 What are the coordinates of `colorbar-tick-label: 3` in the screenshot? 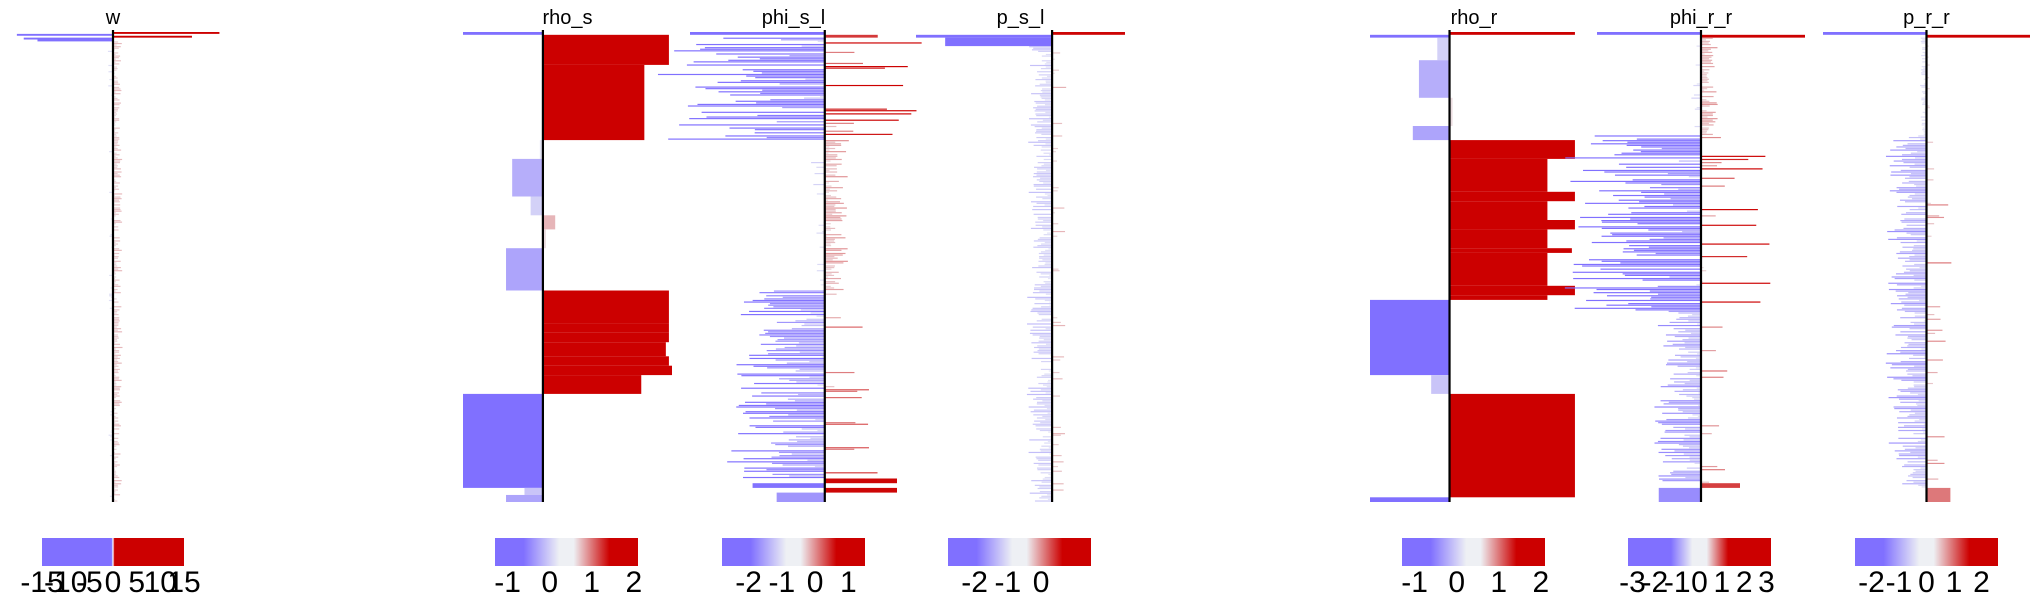 It's located at (1766, 582).